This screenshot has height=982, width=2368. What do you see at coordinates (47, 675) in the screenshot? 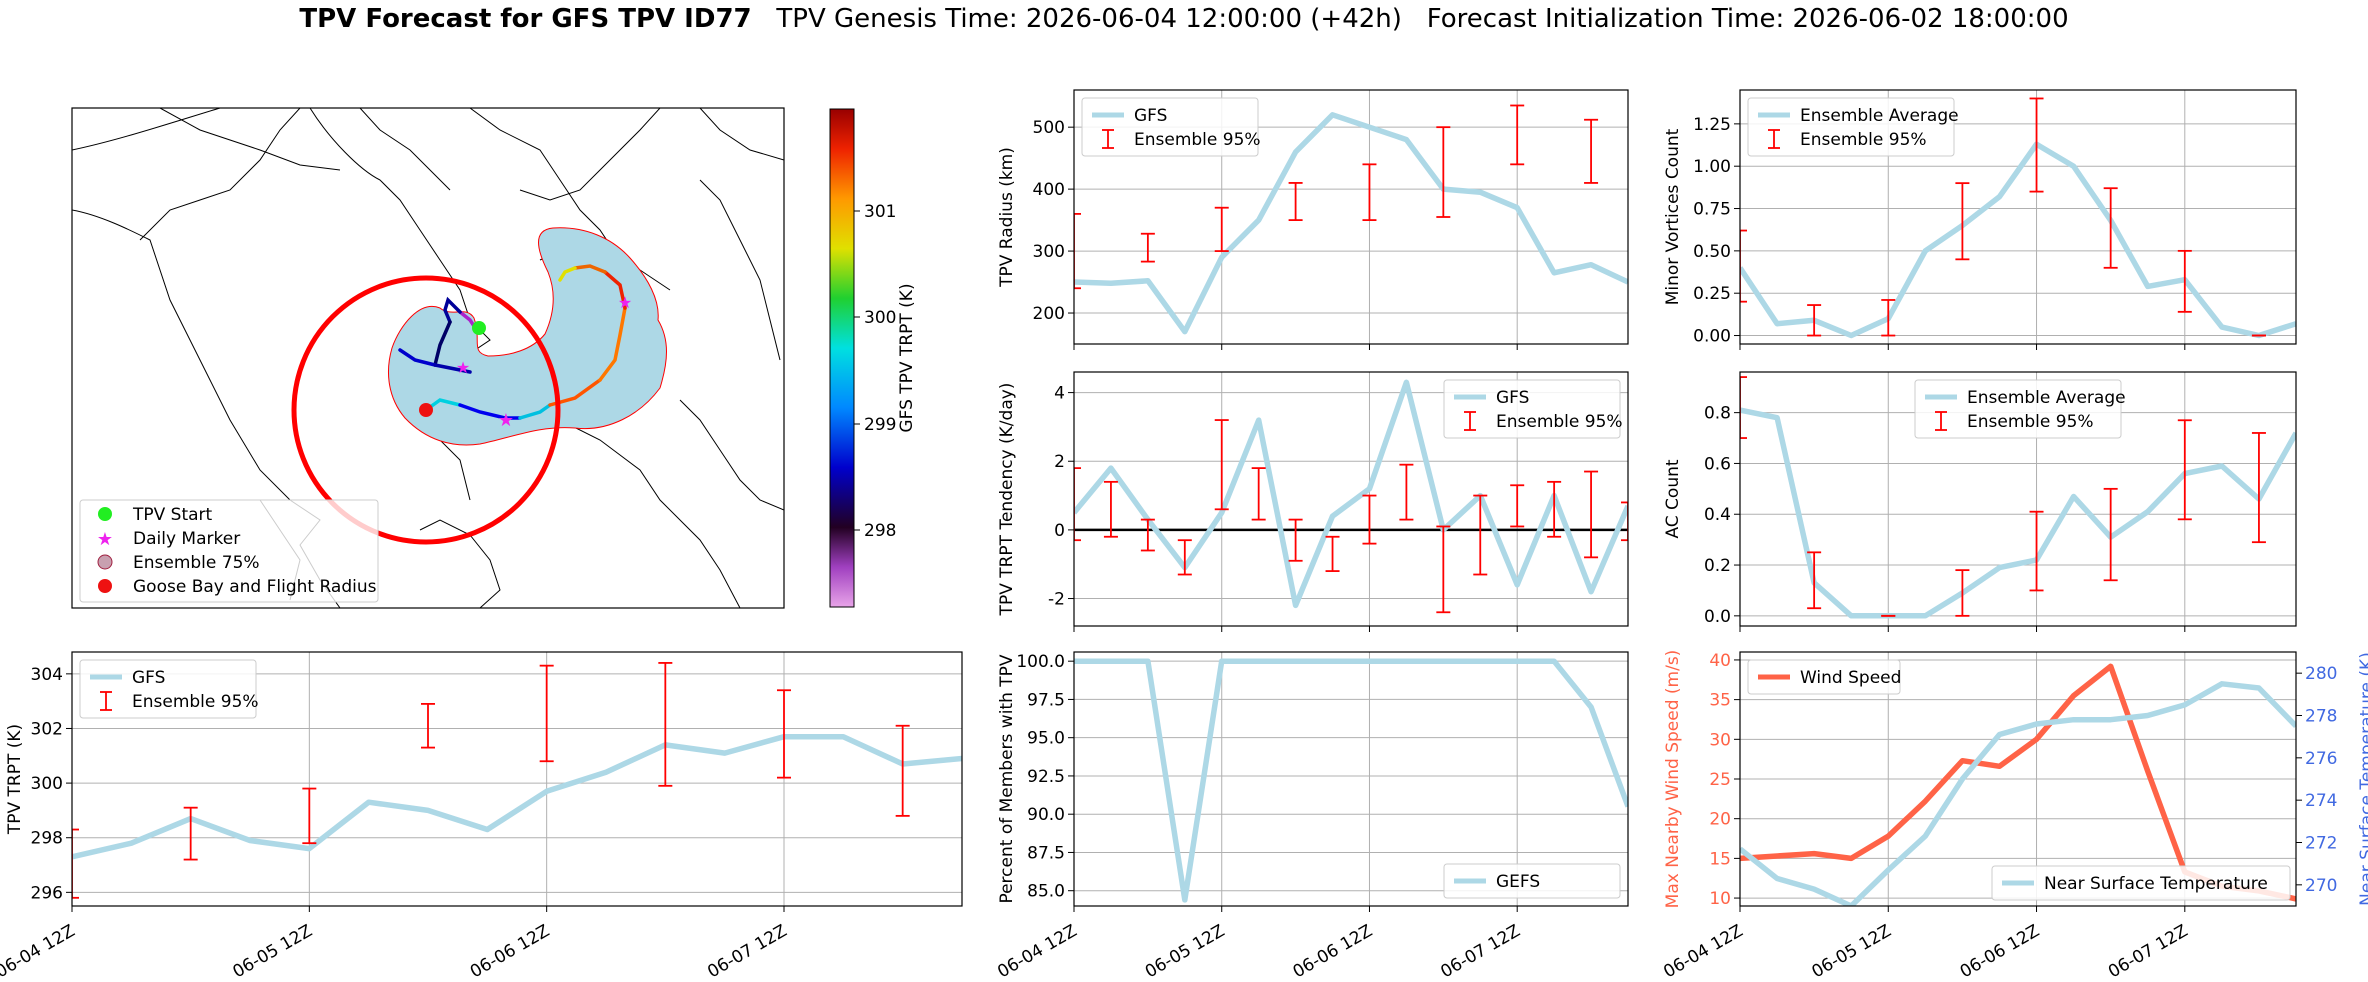
I see `y-tick-label: 304` at bounding box center [47, 675].